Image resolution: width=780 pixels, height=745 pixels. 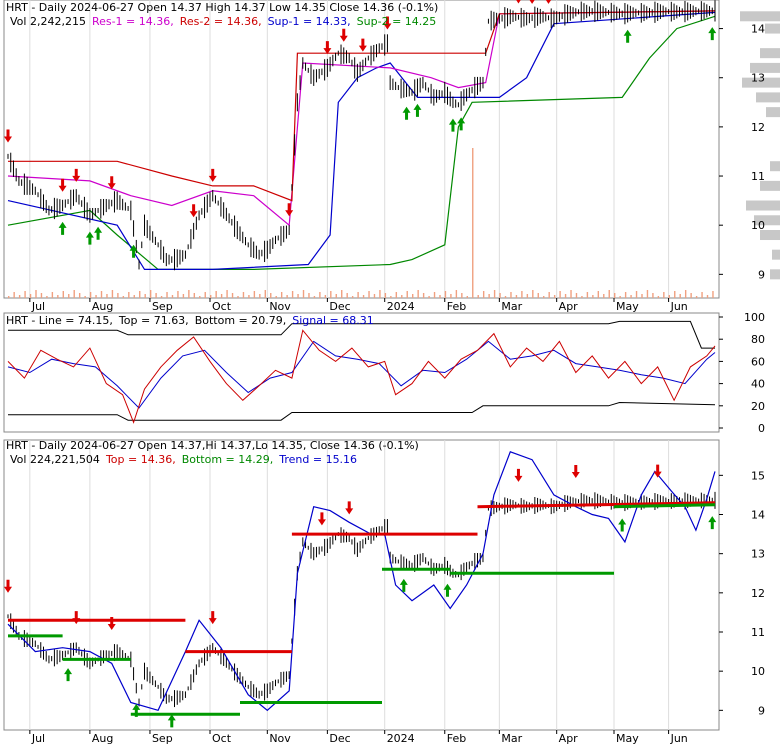 I want to click on price-legend: Res-2 = 14.36,, so click(x=221, y=21).